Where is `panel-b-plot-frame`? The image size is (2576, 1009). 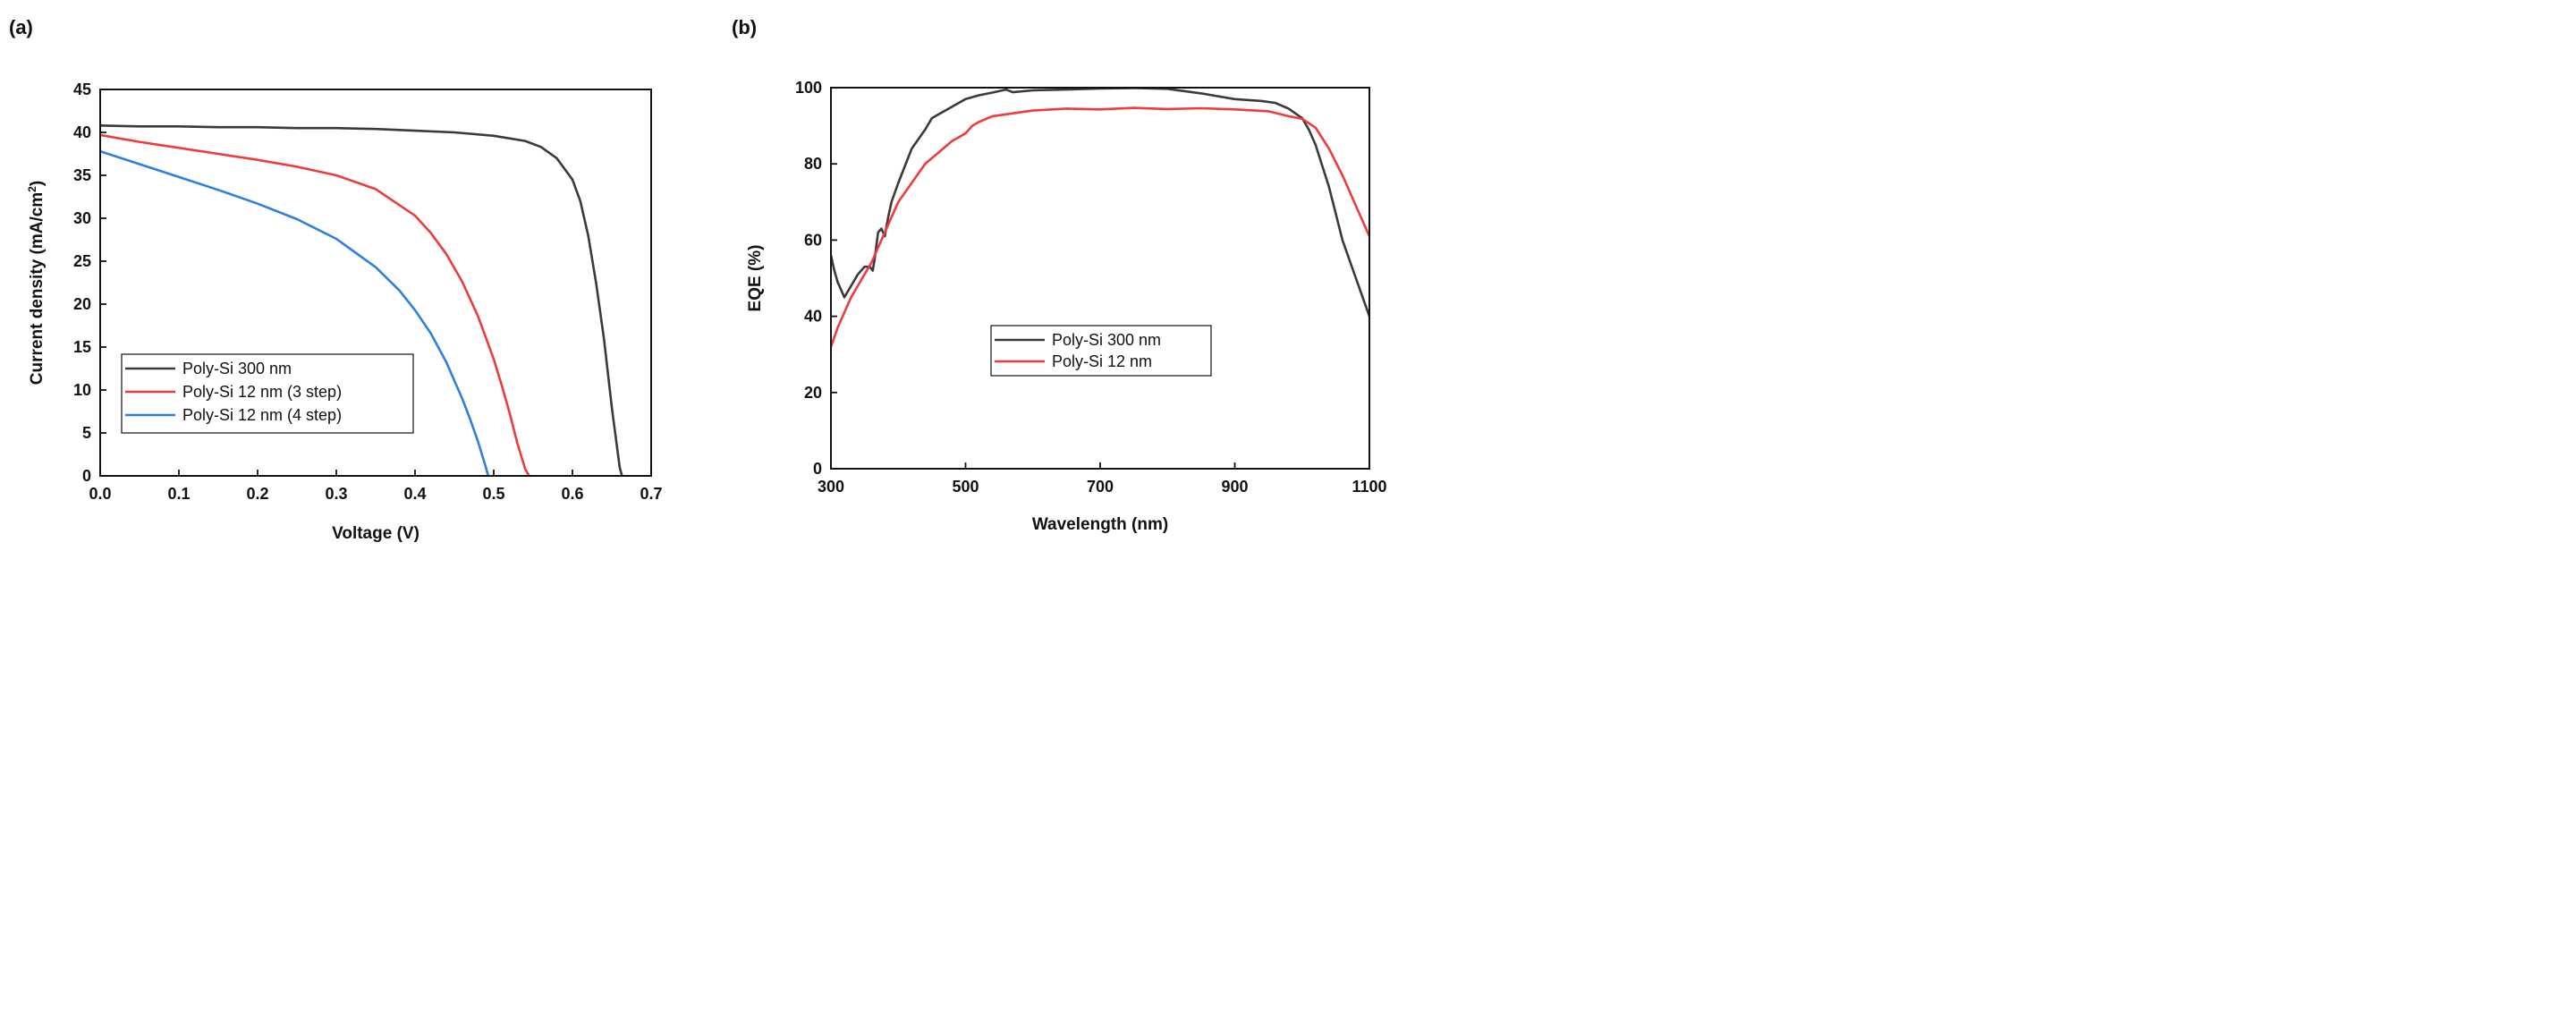 panel-b-plot-frame is located at coordinates (1100, 278).